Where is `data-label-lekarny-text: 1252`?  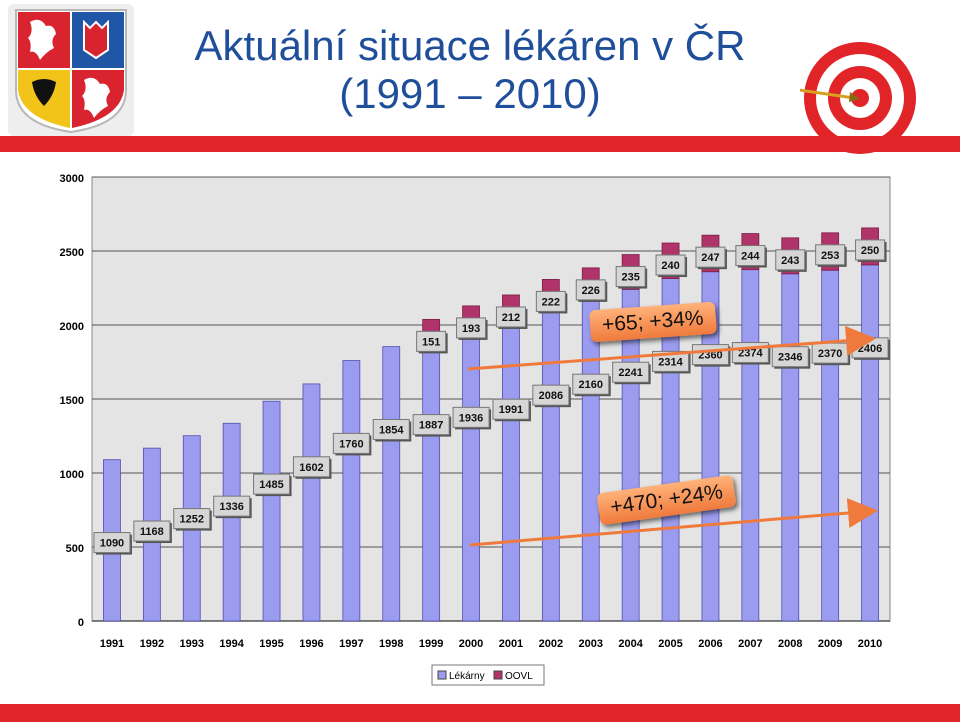 data-label-lekarny-text: 1252 is located at coordinates (192, 520).